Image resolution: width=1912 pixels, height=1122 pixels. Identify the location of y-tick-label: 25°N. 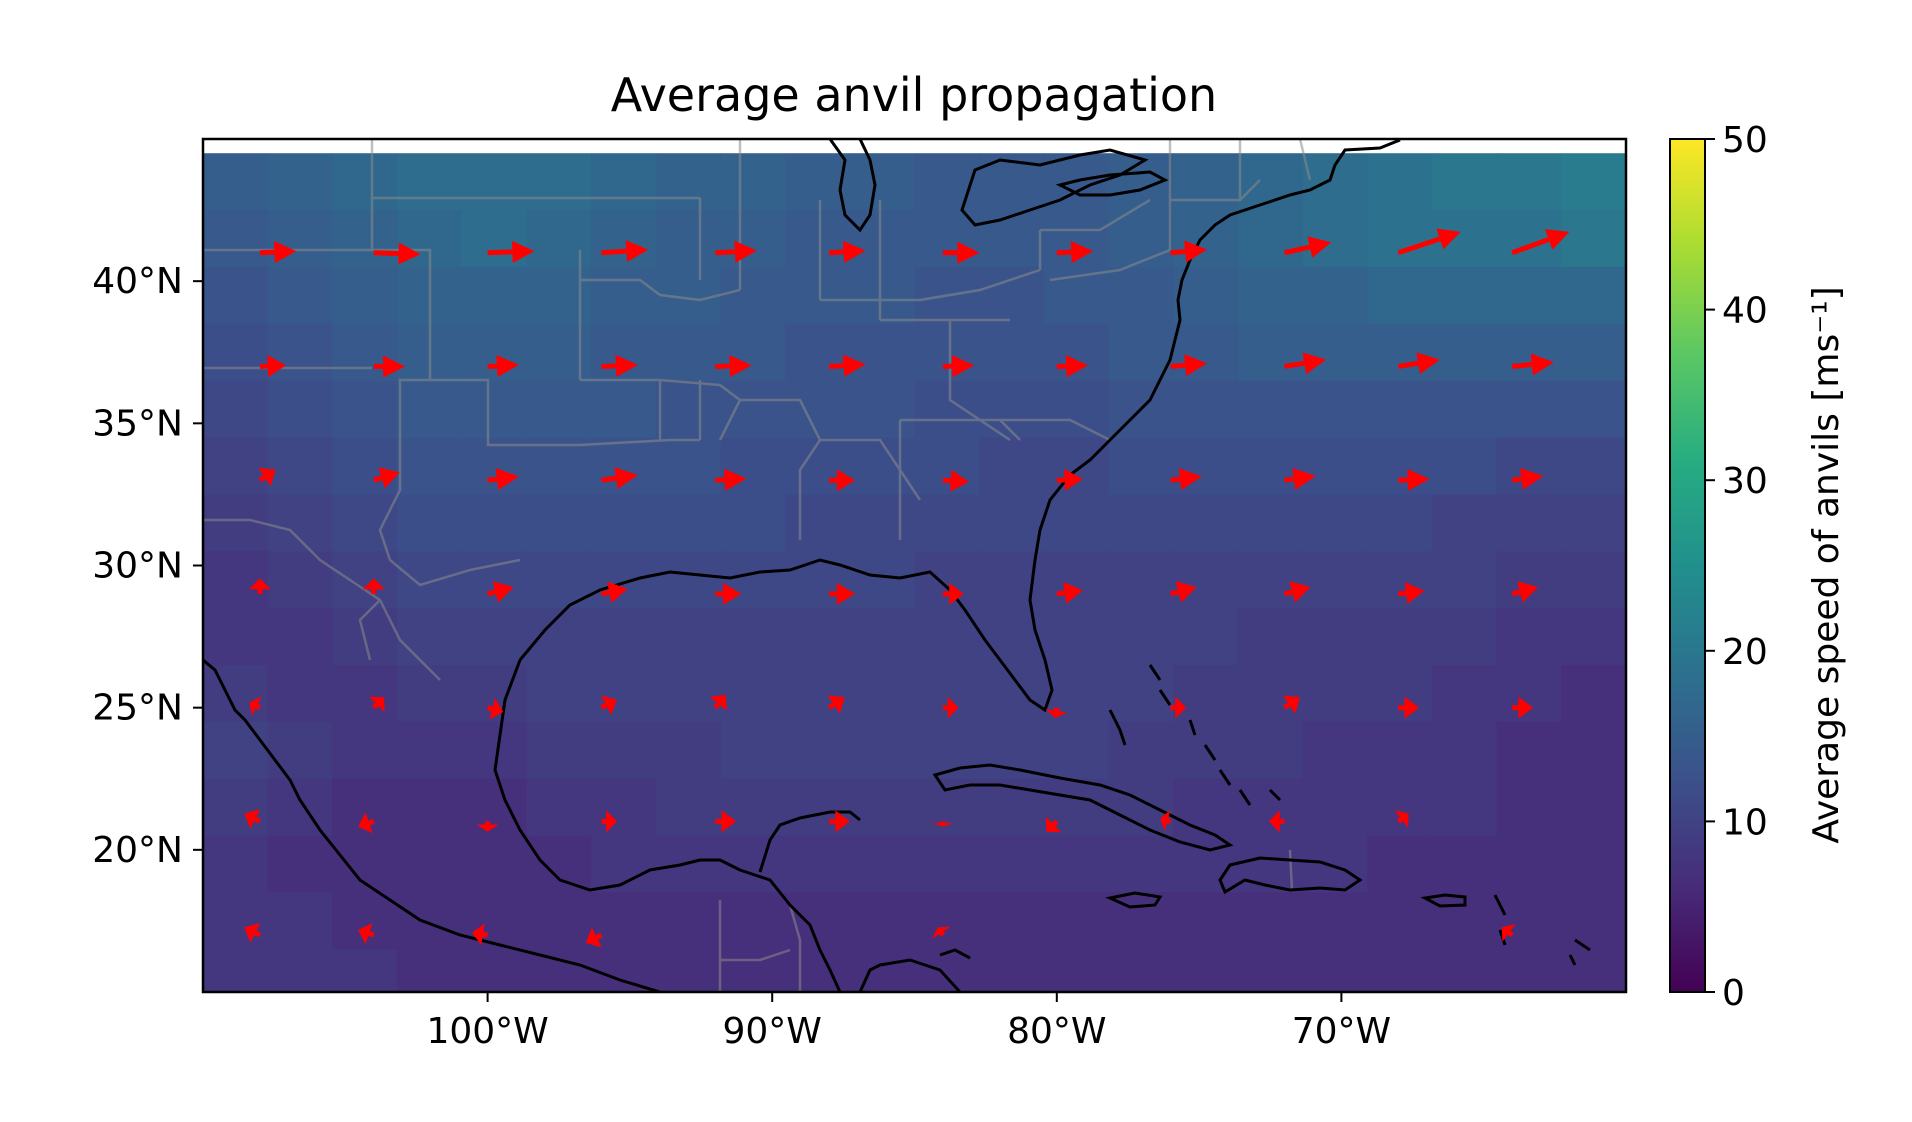
(137, 708).